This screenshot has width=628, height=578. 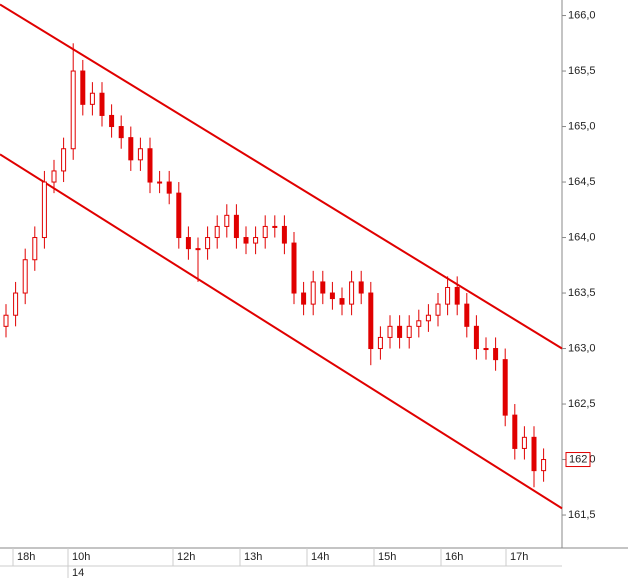 What do you see at coordinates (519, 557) in the screenshot?
I see `x-tick-label: 17h` at bounding box center [519, 557].